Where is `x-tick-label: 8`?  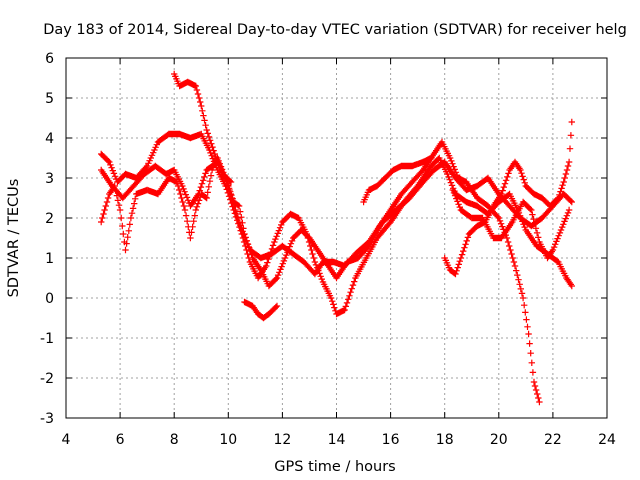 x-tick-label: 8 is located at coordinates (174, 440).